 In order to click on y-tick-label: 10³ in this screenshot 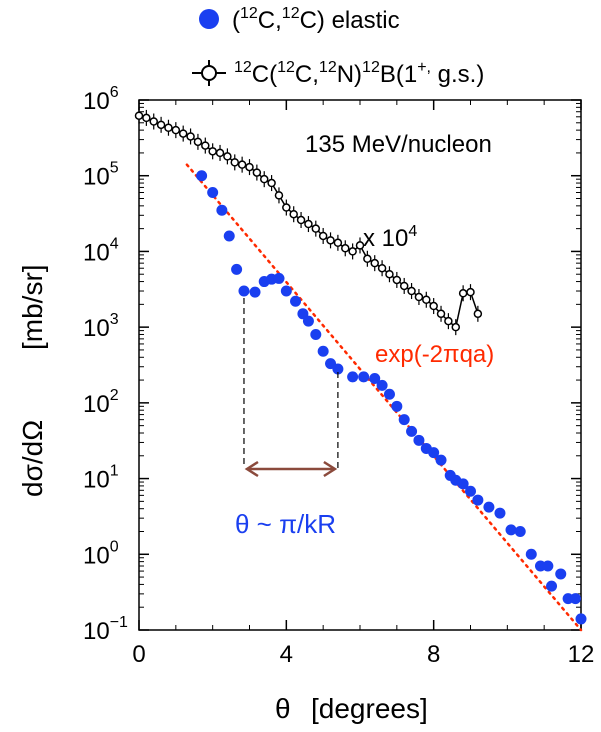, I will do `click(101, 326)`.